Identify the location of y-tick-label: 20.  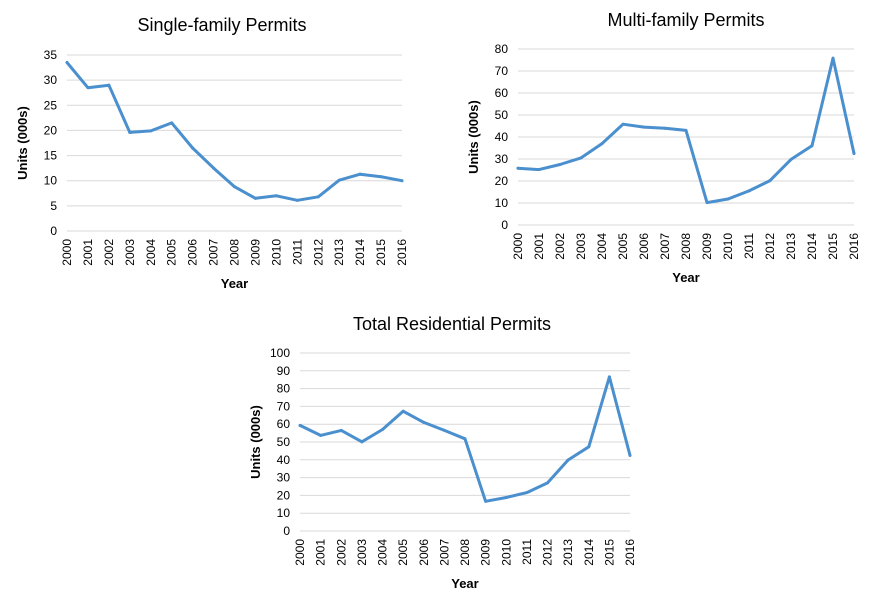
(51, 130).